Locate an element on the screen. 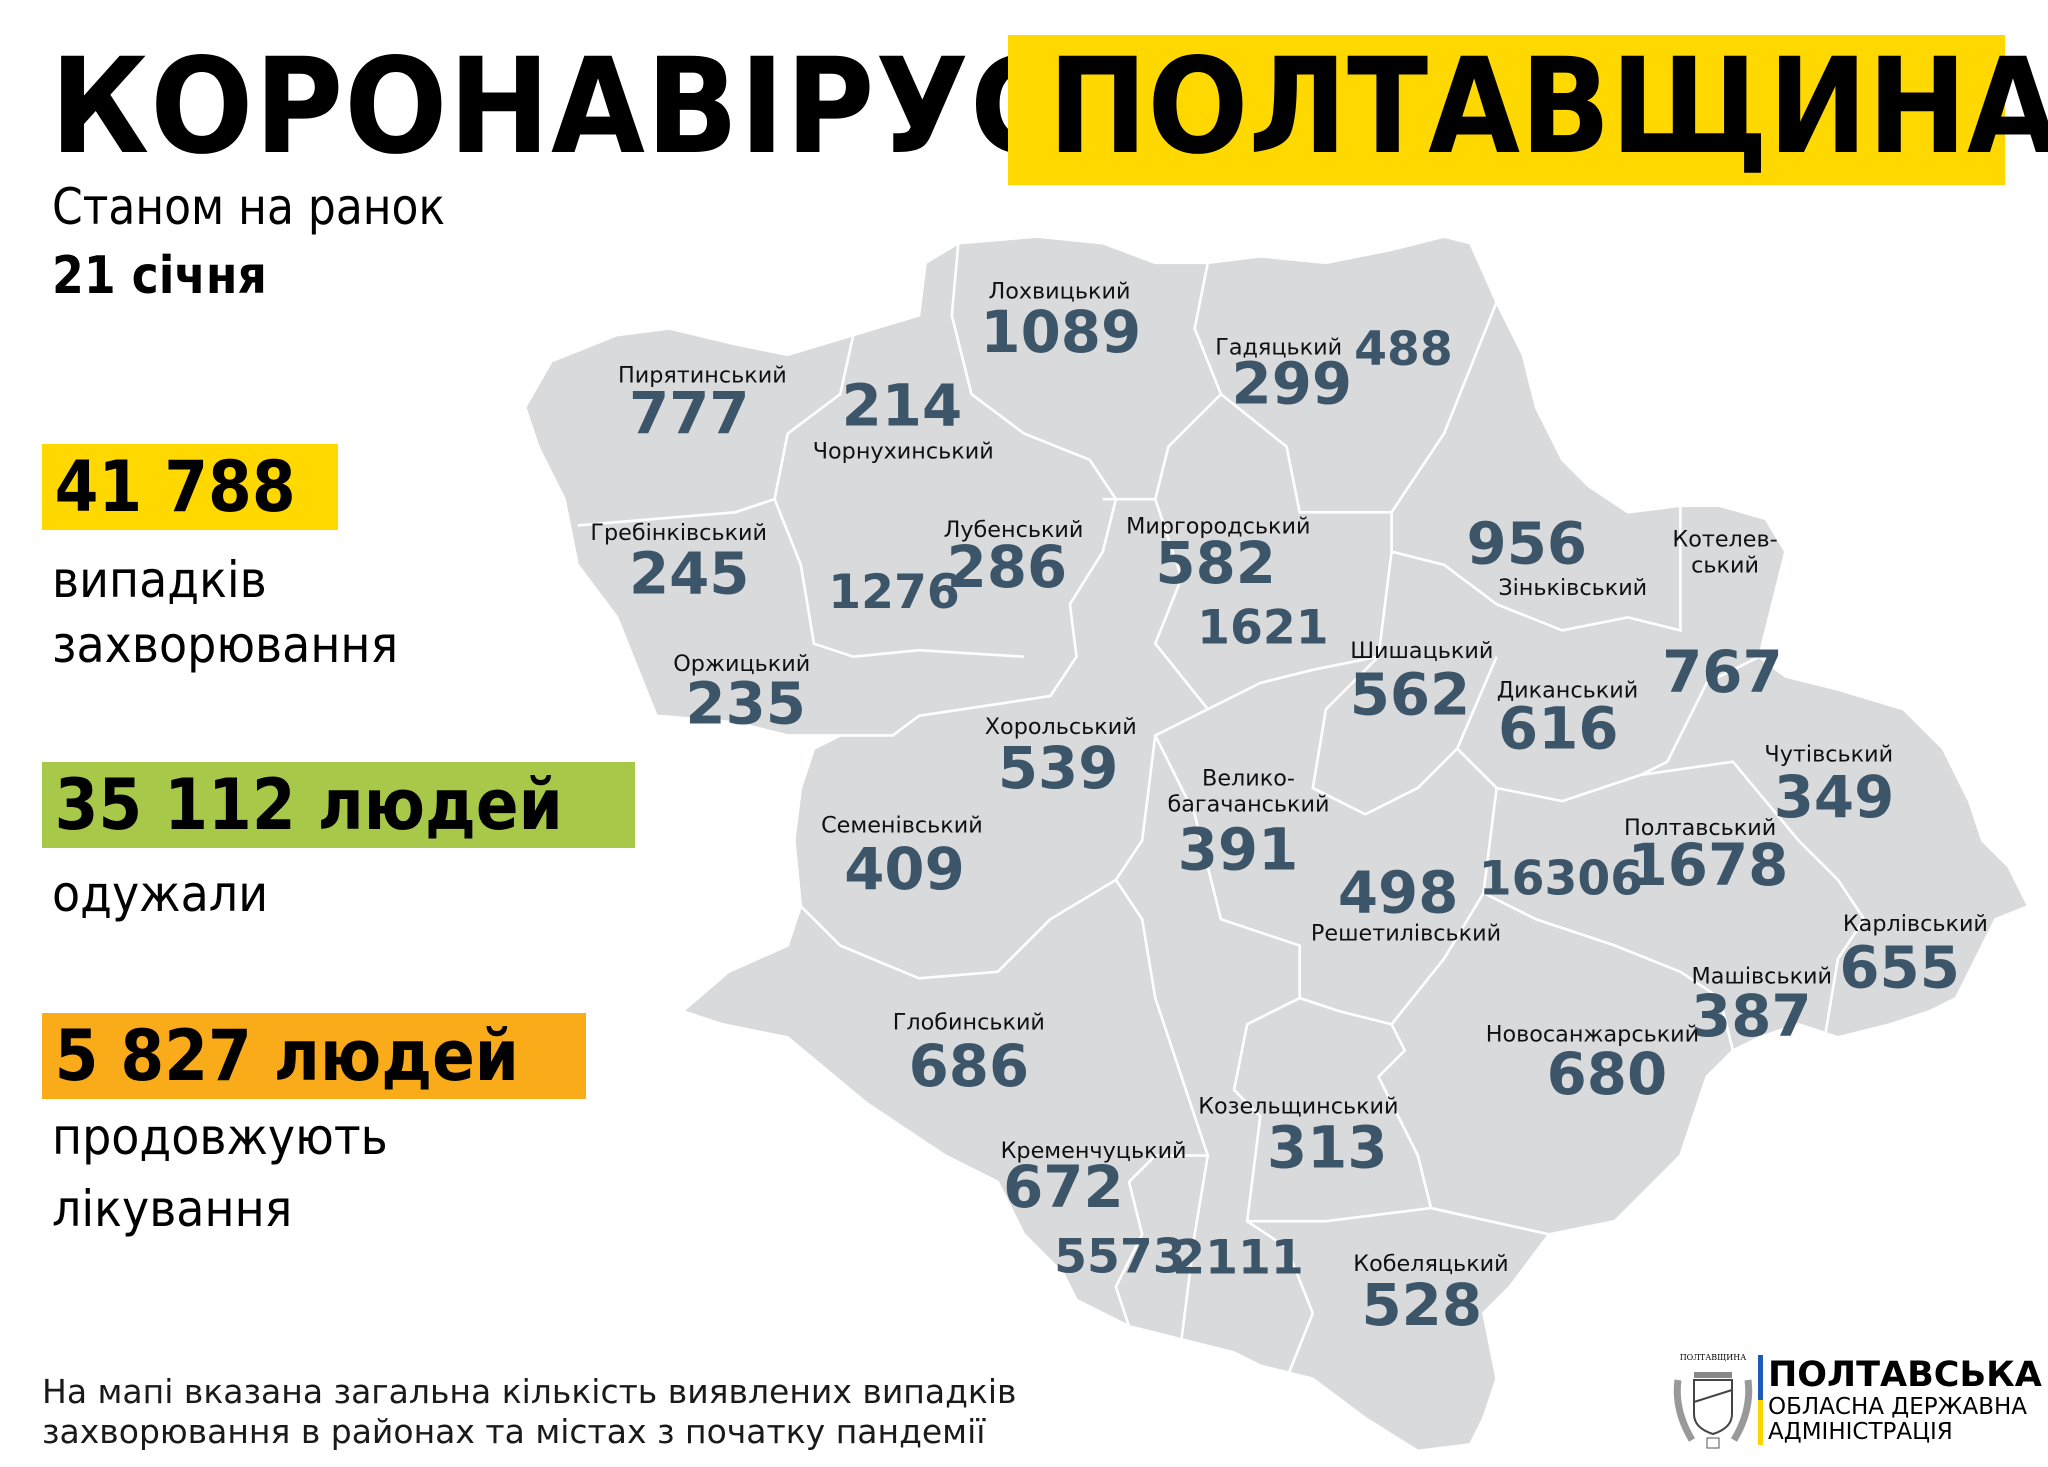 Image resolution: width=2048 pixels, height=1467 pixels. district-case-count: 391 is located at coordinates (1238, 849).